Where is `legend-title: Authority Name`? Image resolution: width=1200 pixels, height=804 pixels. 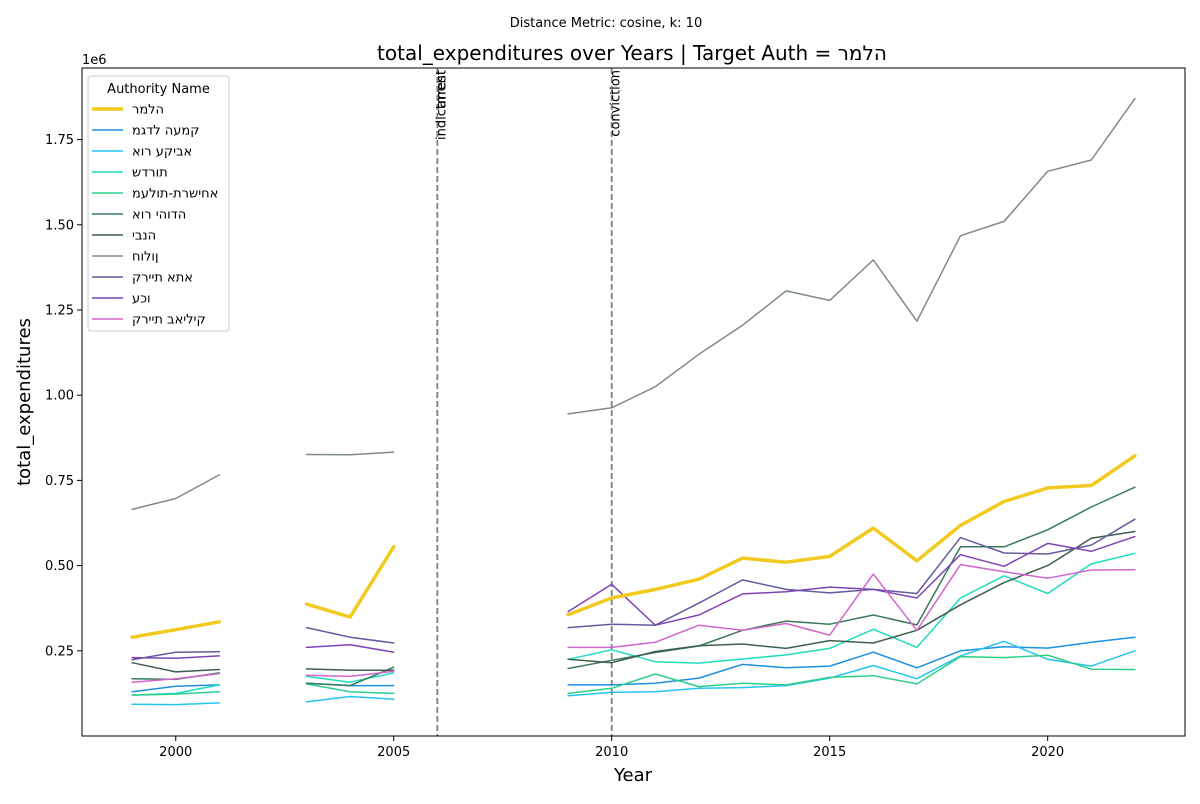
legend-title: Authority Name is located at coordinates (158, 89).